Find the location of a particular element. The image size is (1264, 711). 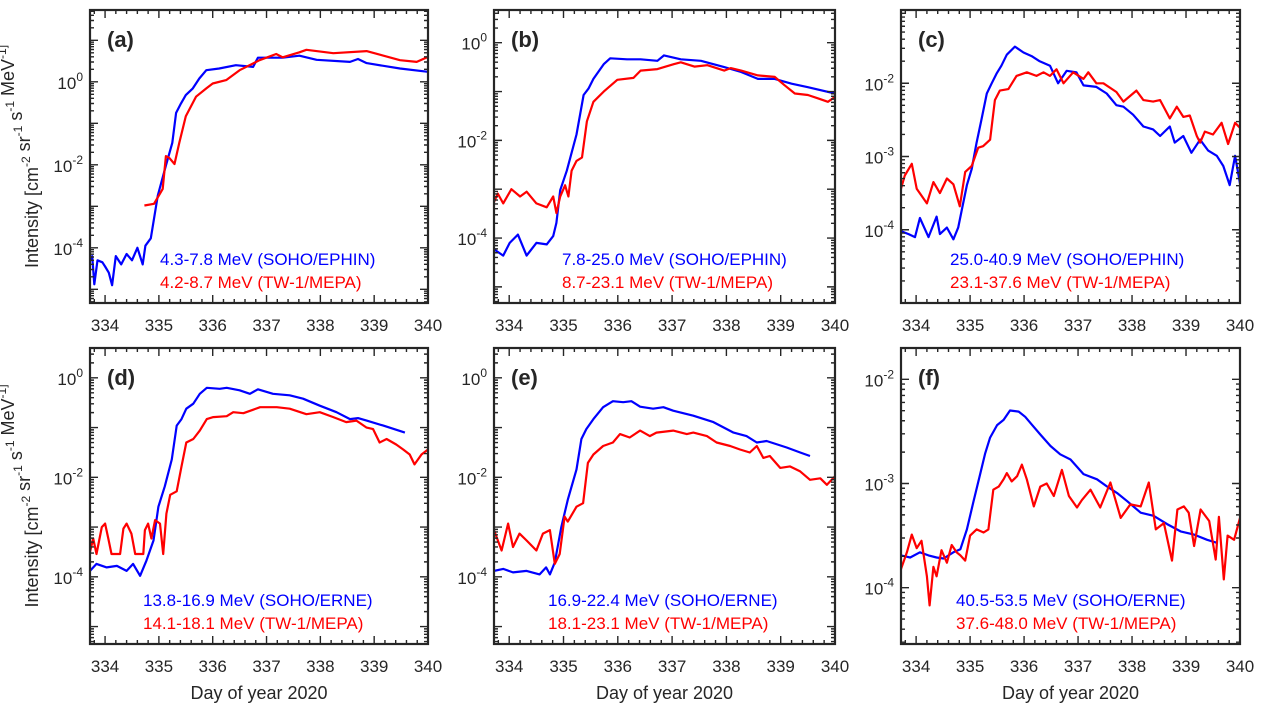

y-label-part: [cm is located at coordinates (32, 184).